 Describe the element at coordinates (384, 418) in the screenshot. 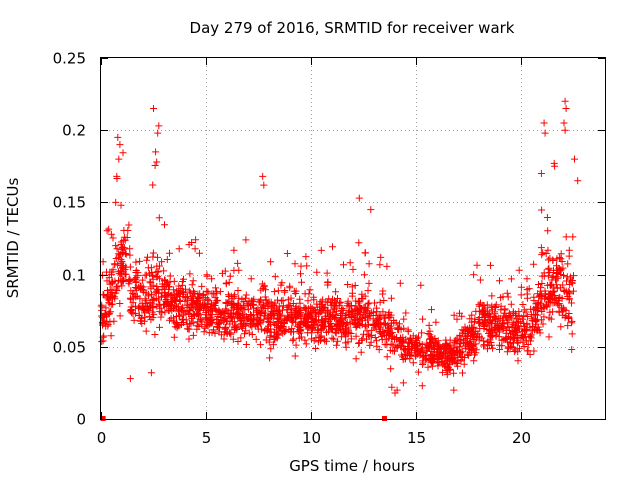

I see `zero-value-marker` at that location.